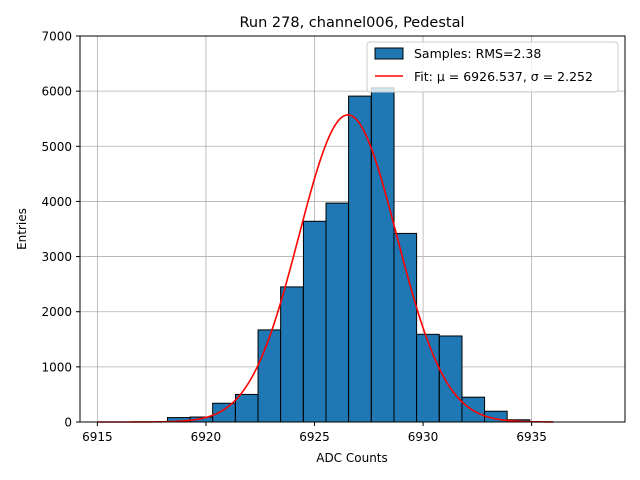  What do you see at coordinates (206, 437) in the screenshot?
I see `x-tick-label: 6920` at bounding box center [206, 437].